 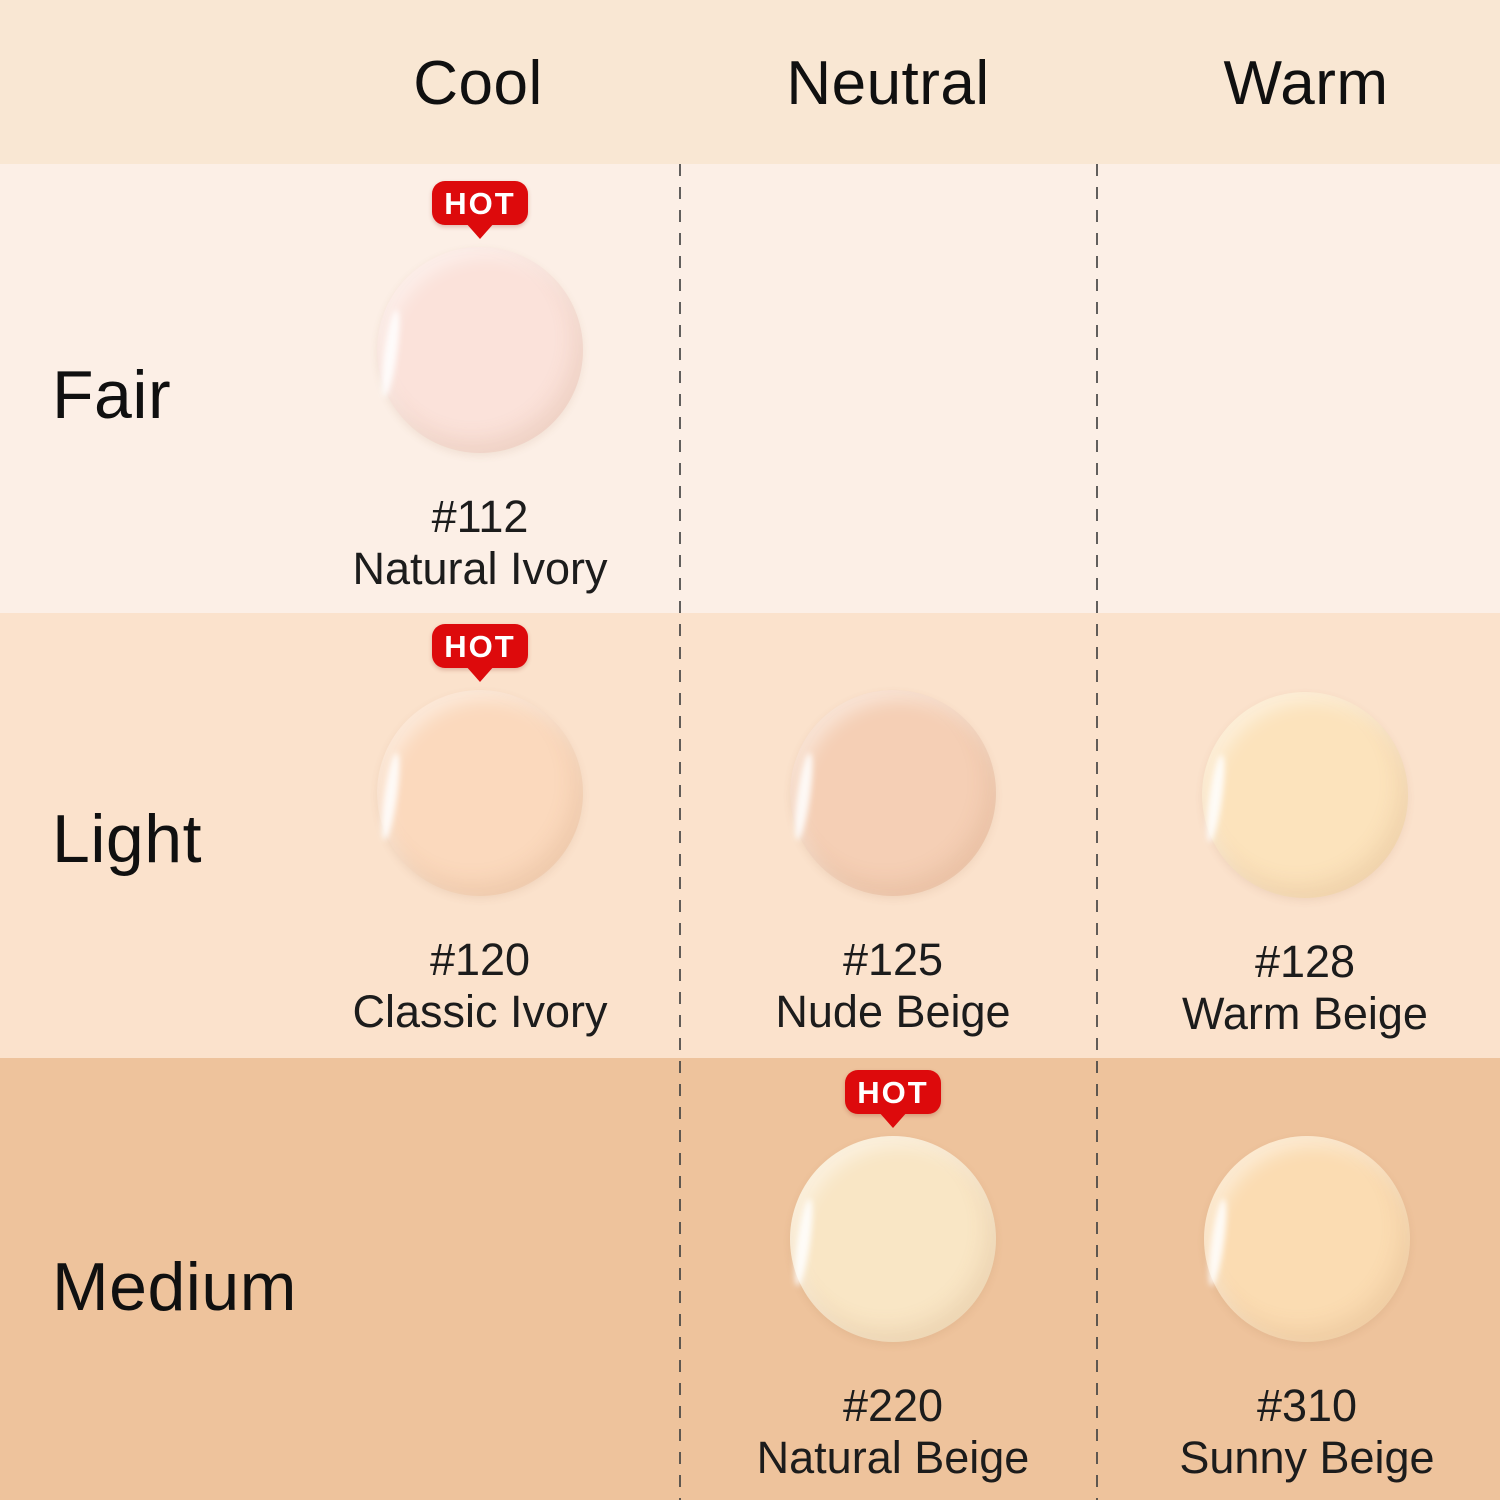 I want to click on swatch-cell-128: #128 Warm Beige, so click(x=1297, y=866).